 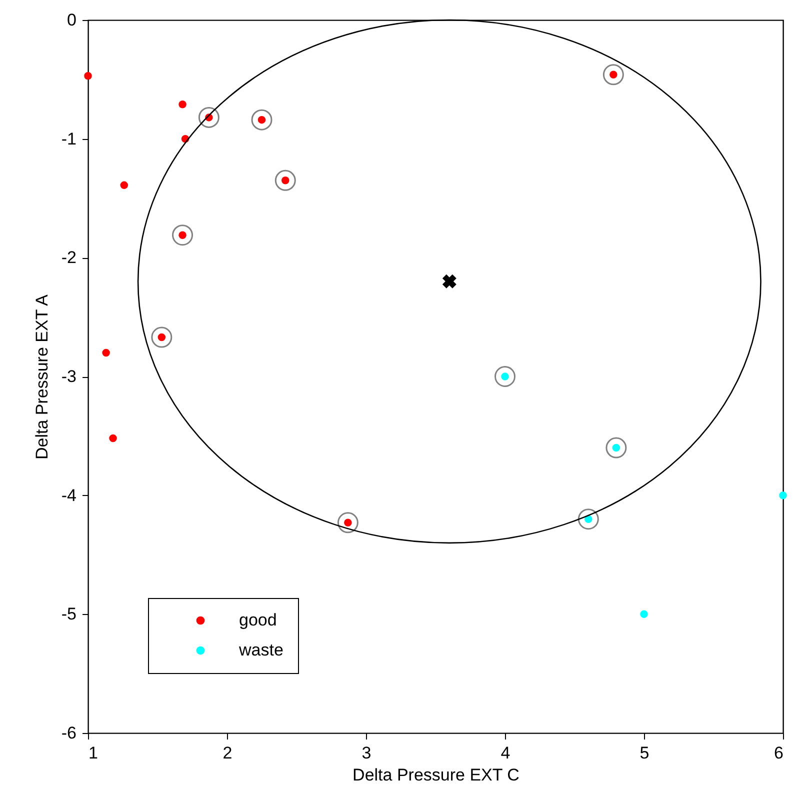 I want to click on y-tick-label: -2, so click(x=68, y=258).